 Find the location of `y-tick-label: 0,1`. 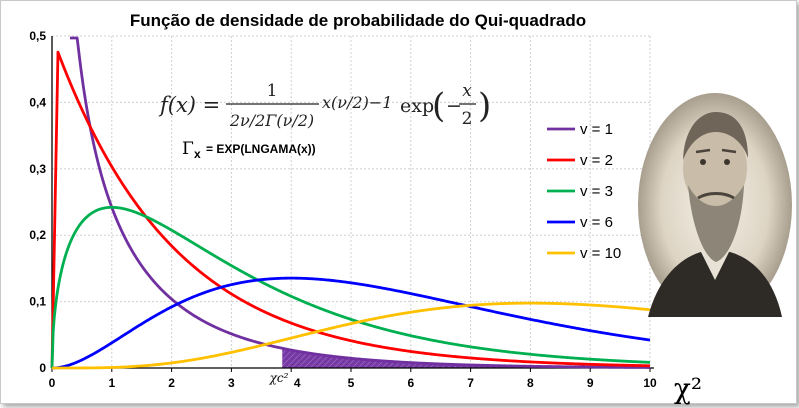

y-tick-label: 0,1 is located at coordinates (37, 302).